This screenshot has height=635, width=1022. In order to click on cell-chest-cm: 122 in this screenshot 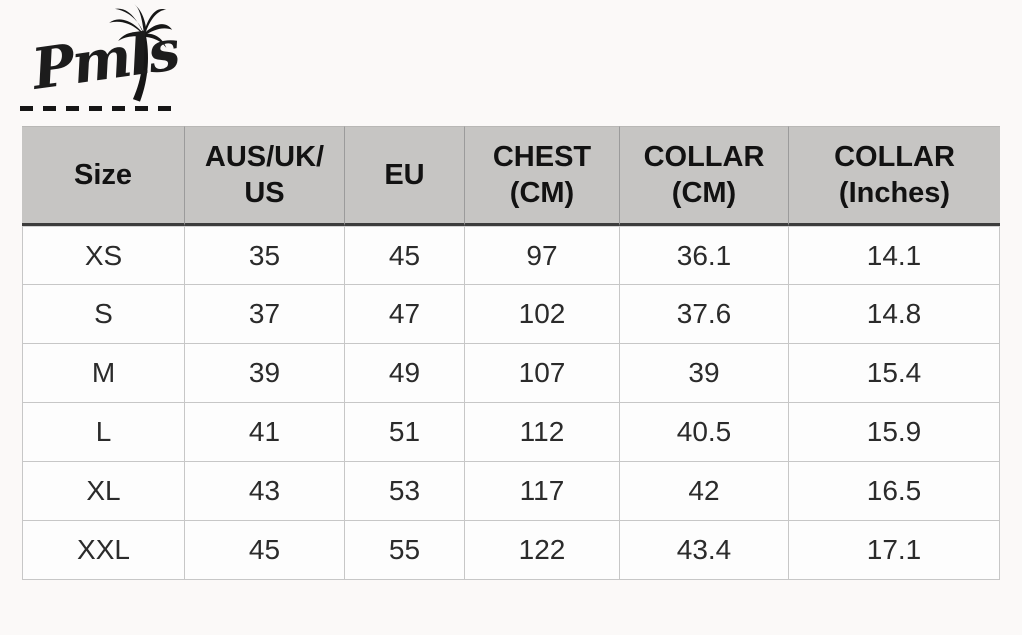, I will do `click(542, 550)`.